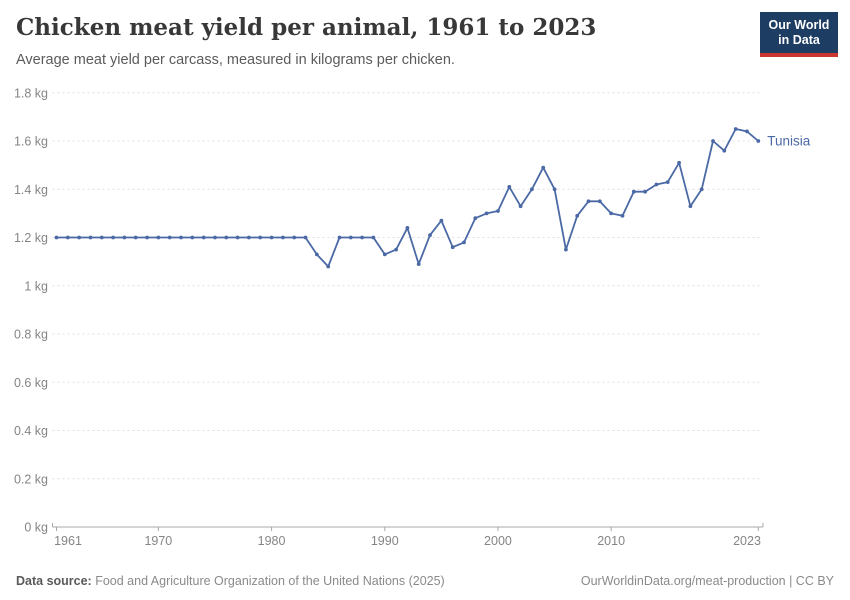 The image size is (850, 600). I want to click on x-tick-label: 1961, so click(68, 541).